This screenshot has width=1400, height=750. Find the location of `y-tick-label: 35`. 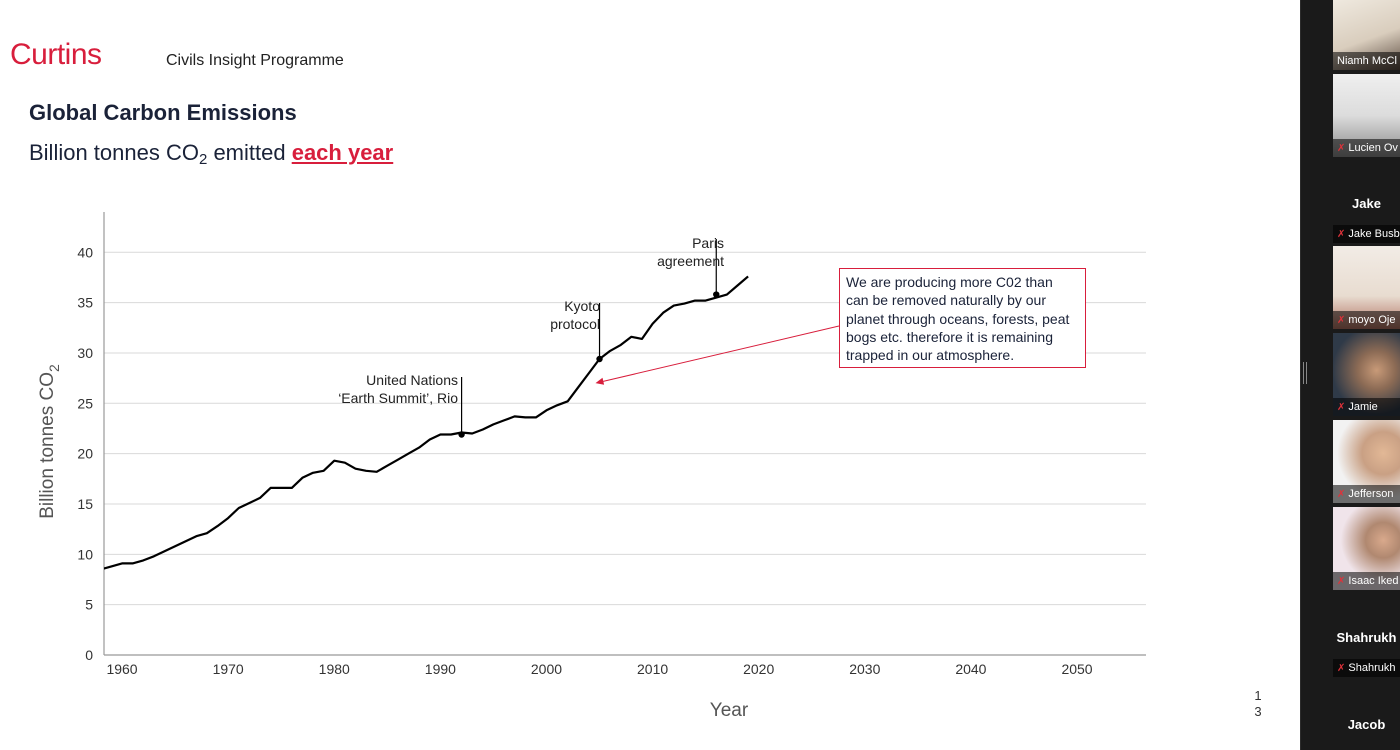

y-tick-label: 35 is located at coordinates (85, 303).